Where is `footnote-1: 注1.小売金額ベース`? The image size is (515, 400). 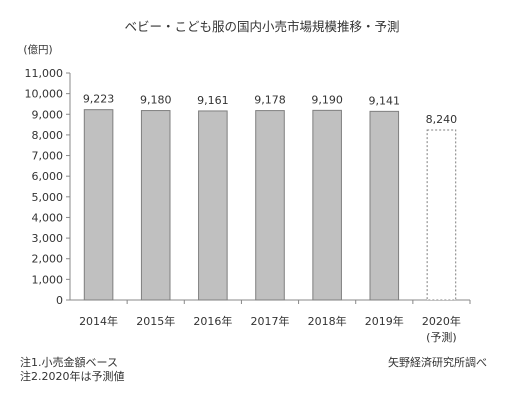
footnote-1: 注1.小売金額ベース is located at coordinates (69, 362).